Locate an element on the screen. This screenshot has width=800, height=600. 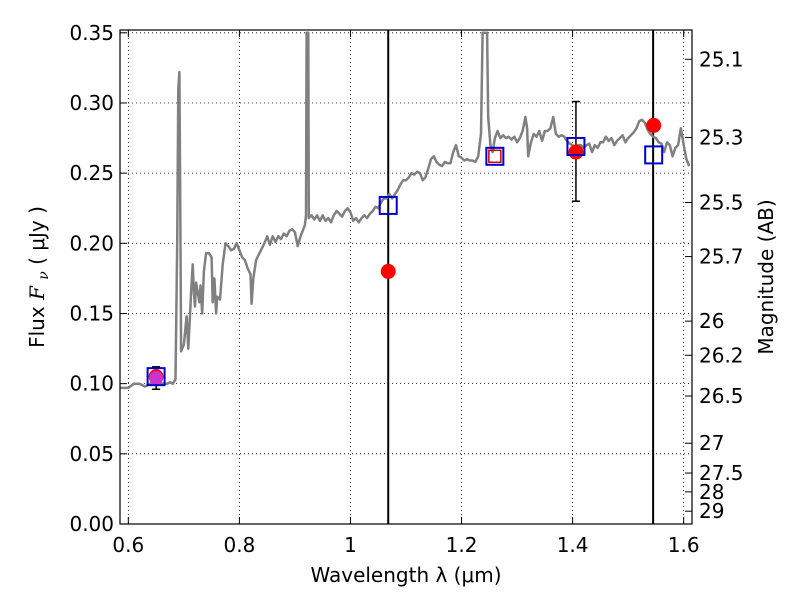
y-tick-label: 0.25 is located at coordinates (91, 173).